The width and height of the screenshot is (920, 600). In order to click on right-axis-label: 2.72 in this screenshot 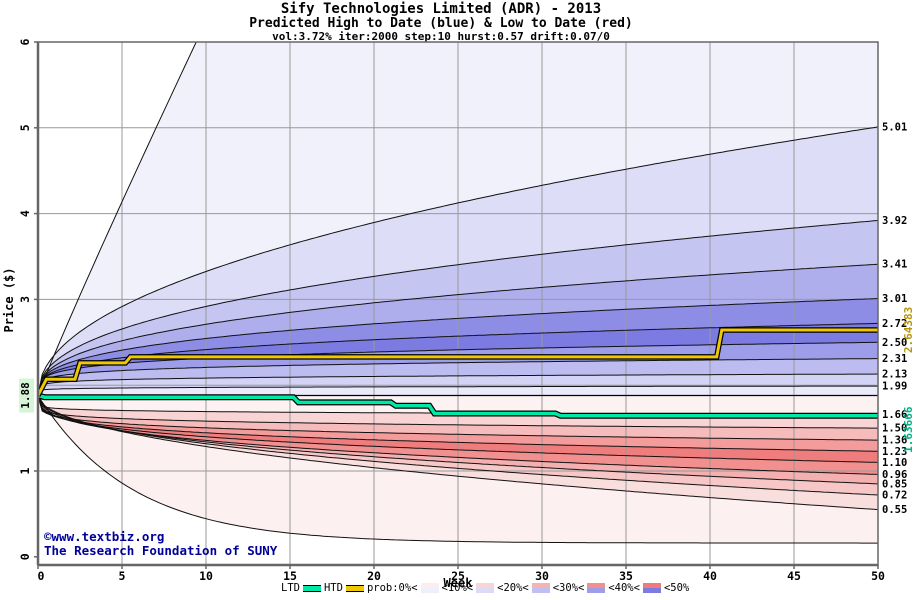, I will do `click(894, 324)`.